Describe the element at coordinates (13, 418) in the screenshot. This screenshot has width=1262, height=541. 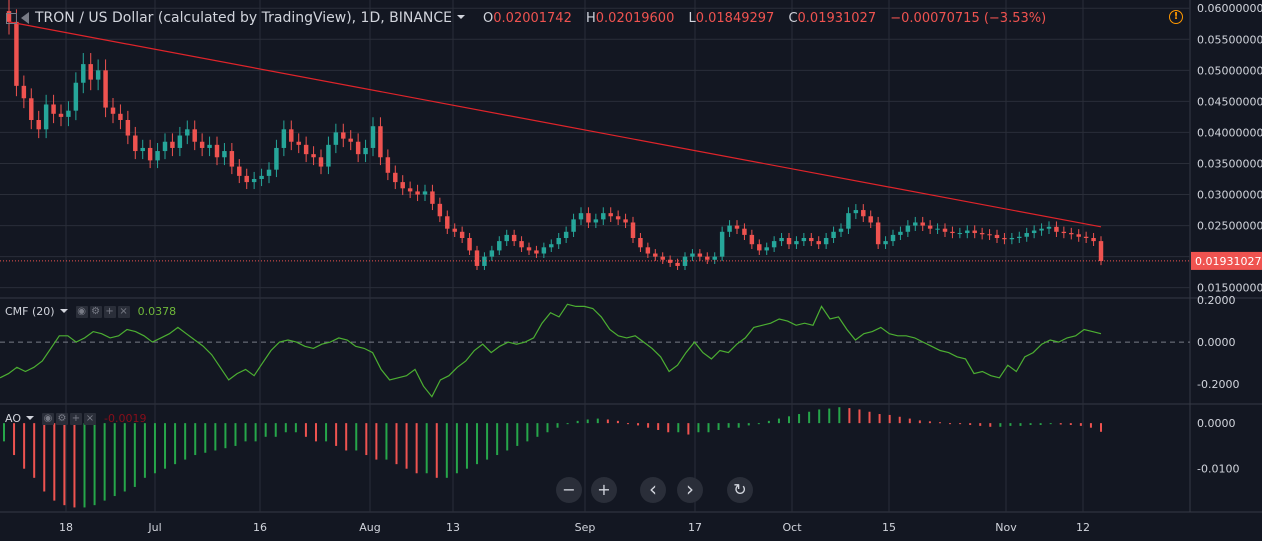
I see `ao-title: AO` at that location.